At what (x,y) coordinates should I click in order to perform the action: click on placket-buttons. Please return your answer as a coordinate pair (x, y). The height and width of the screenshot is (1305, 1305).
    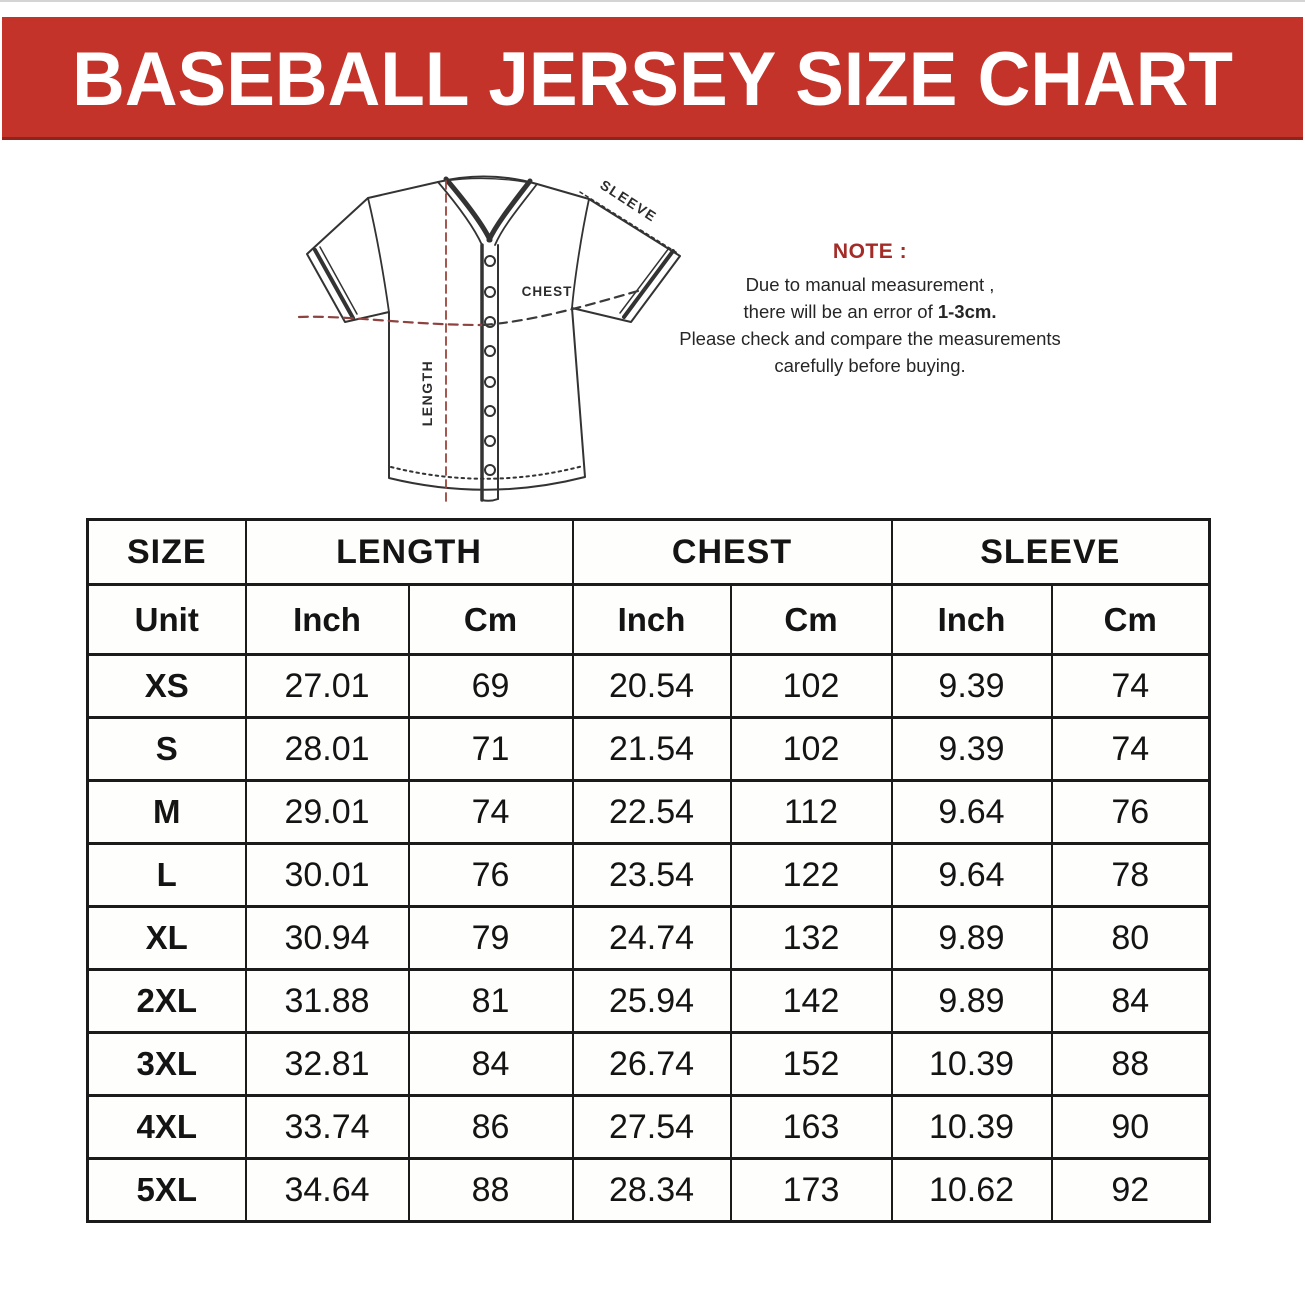
    Looking at the image, I should click on (490, 365).